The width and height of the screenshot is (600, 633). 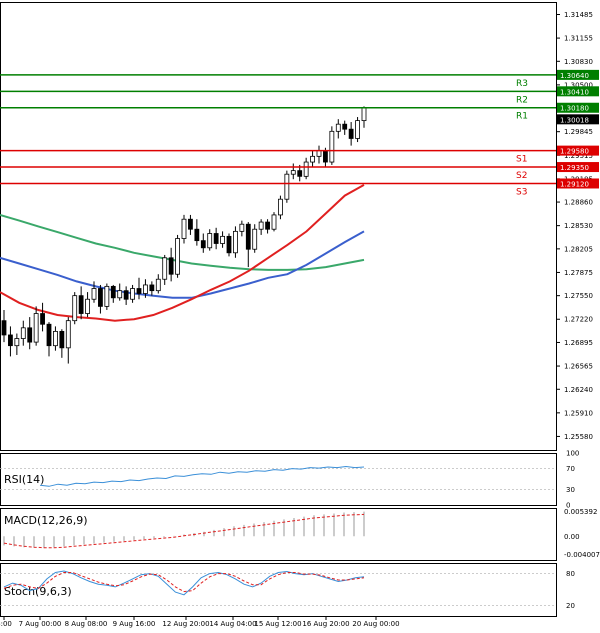 What do you see at coordinates (521, 176) in the screenshot?
I see `level-label-s2: S2` at bounding box center [521, 176].